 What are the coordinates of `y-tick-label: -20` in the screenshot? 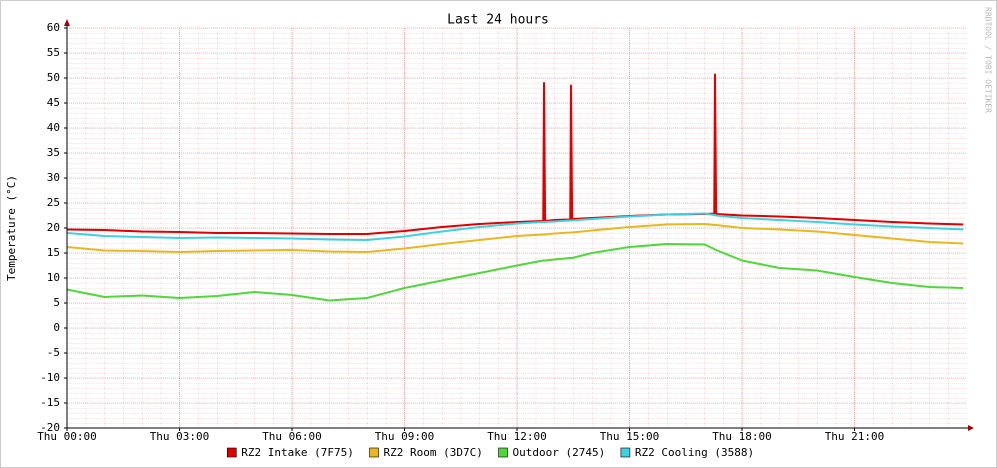 It's located at (50, 427).